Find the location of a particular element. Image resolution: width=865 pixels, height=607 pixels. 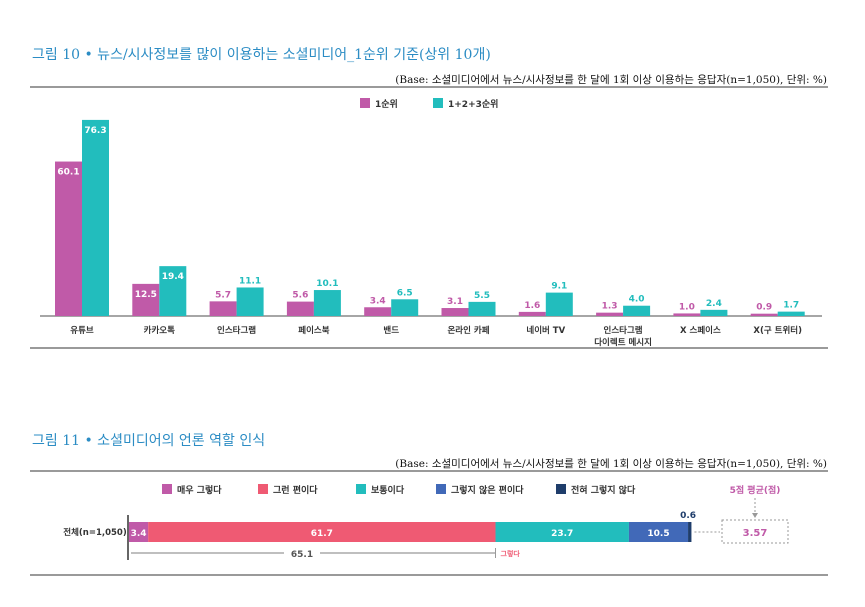

legend-label: 그런 편이다 is located at coordinates (295, 490).